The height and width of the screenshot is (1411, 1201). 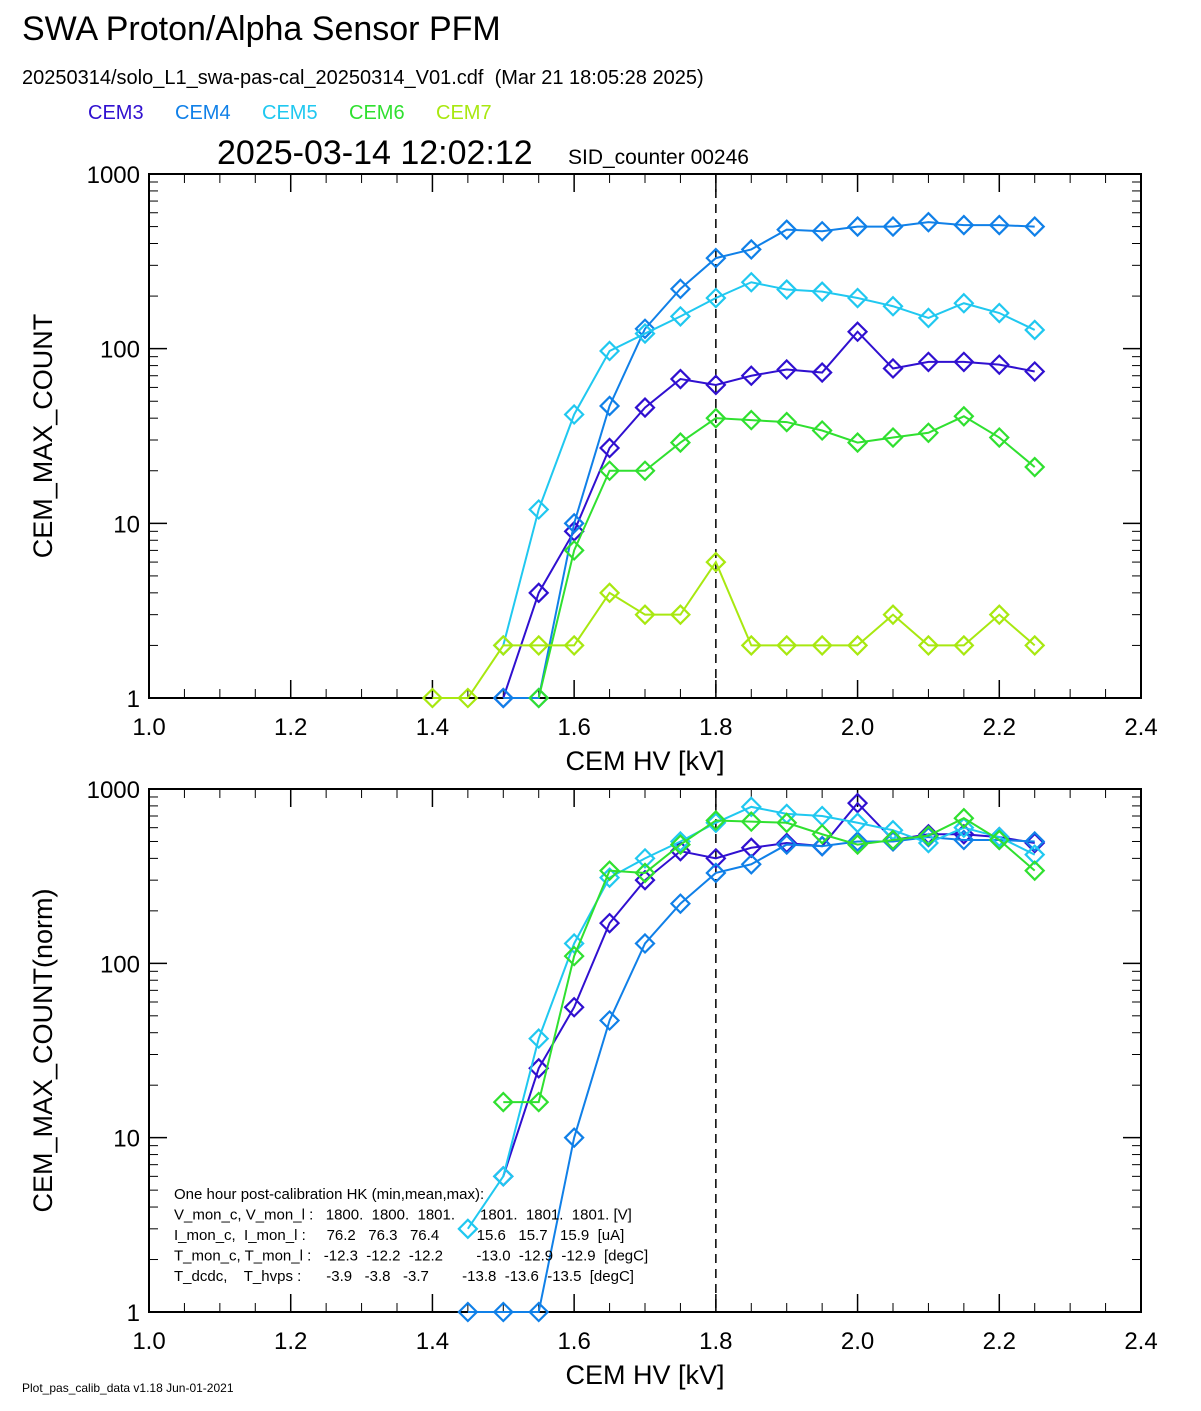 What do you see at coordinates (43, 436) in the screenshot?
I see `y-axis-label: CEM_MAX_COUNT` at bounding box center [43, 436].